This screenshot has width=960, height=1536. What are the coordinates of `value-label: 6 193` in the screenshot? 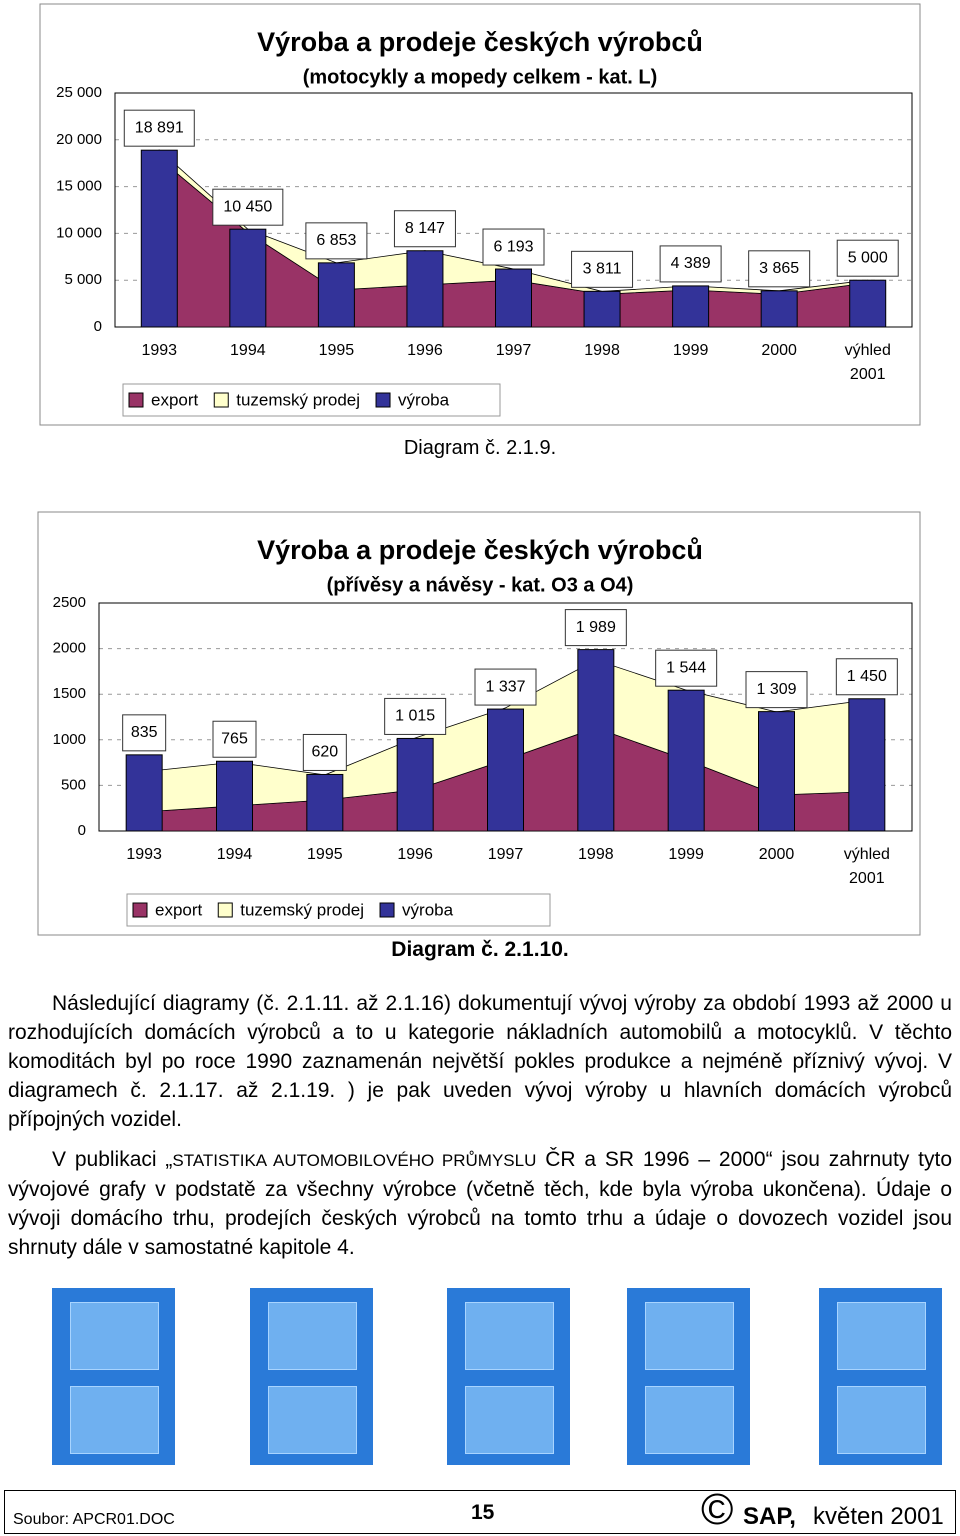 It's located at (513, 246).